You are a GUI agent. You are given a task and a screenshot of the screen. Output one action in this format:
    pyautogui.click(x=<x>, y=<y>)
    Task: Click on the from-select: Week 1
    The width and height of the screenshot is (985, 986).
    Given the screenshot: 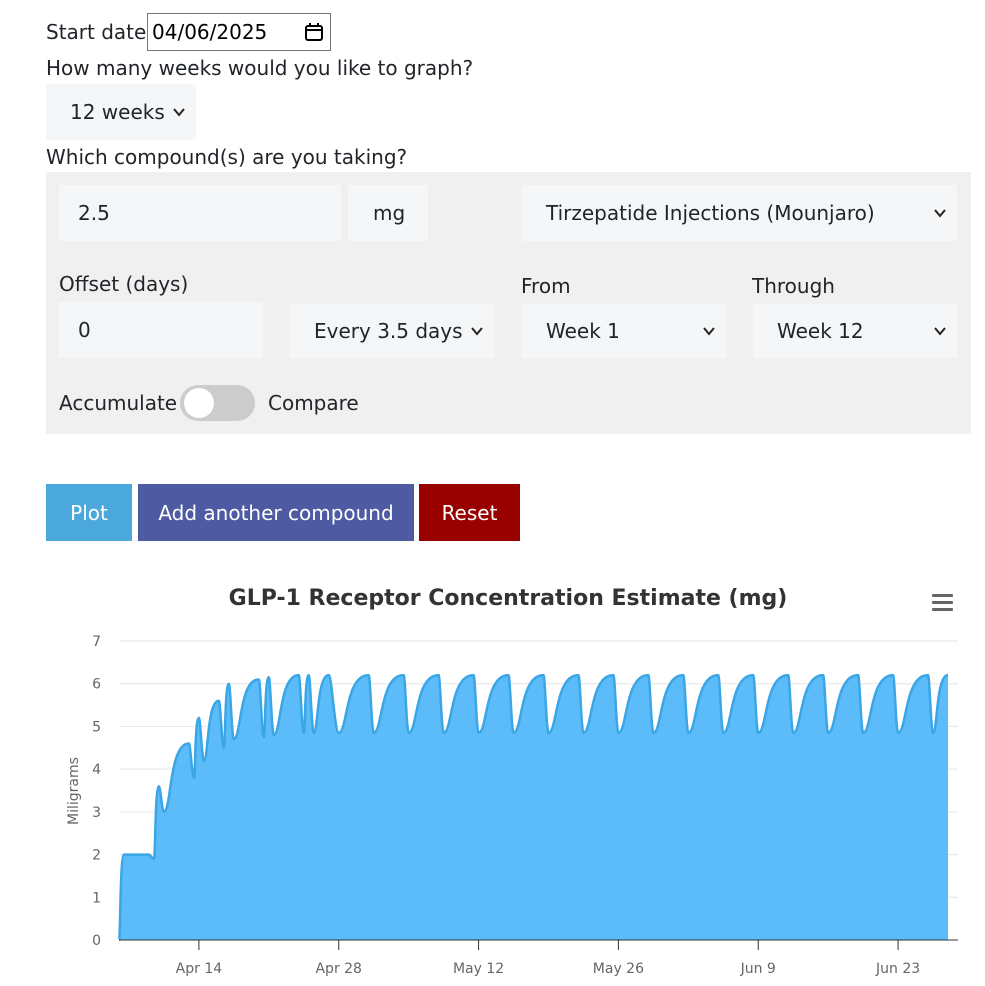 What is the action you would take?
    pyautogui.click(x=624, y=331)
    